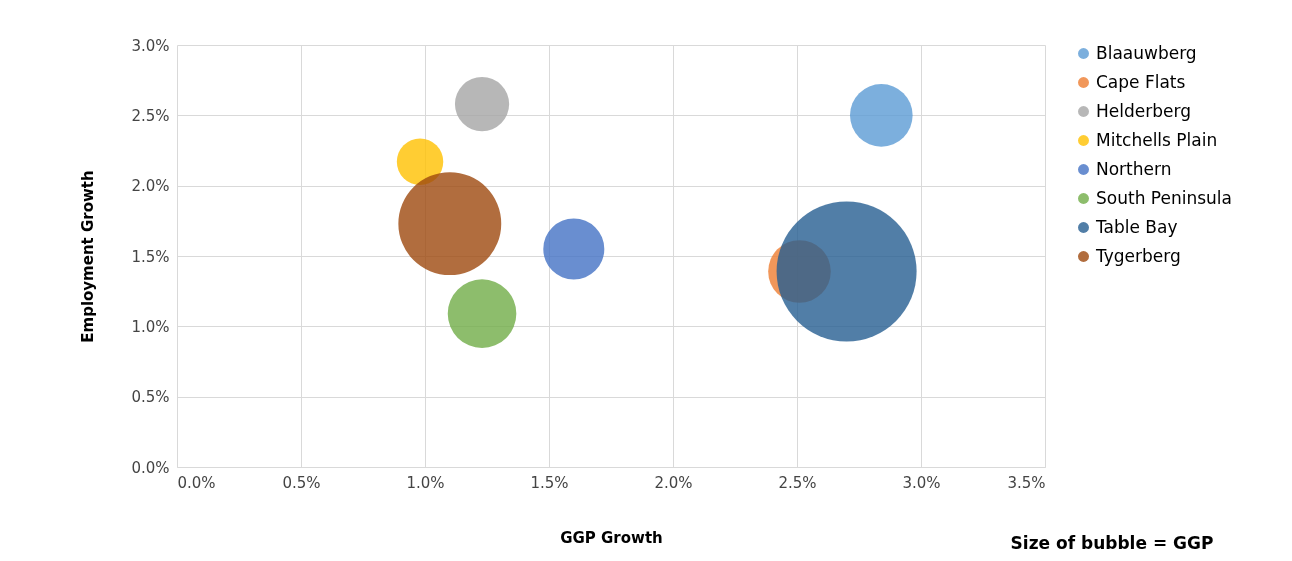 The width and height of the screenshot is (1292, 561). Describe the element at coordinates (150, 256) in the screenshot. I see `y-tick-label: 1.5%` at that location.